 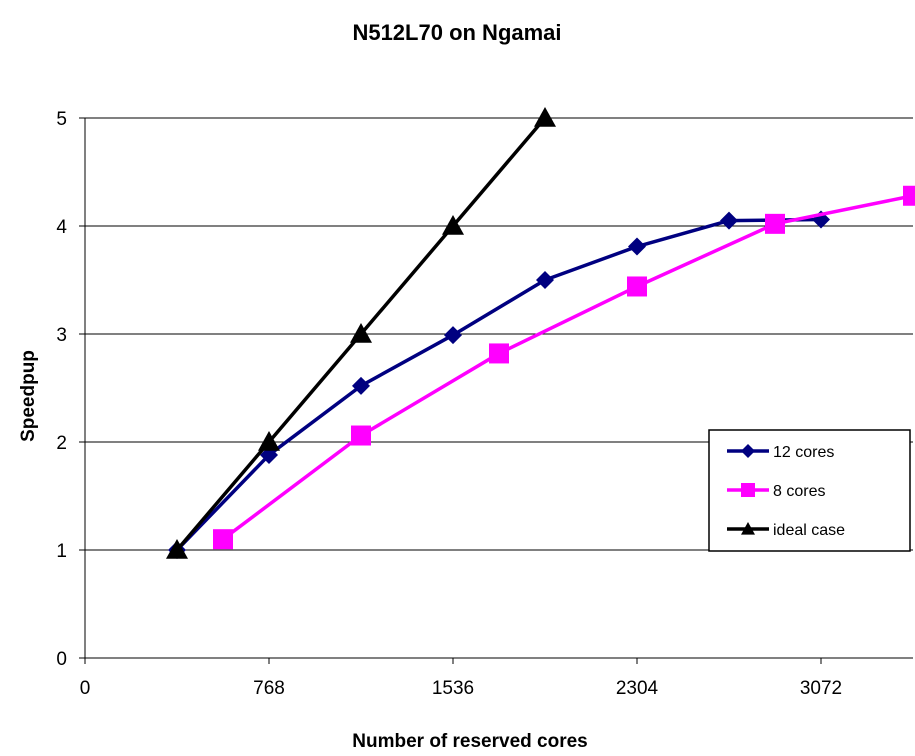 I want to click on chart-title: N512L70 on Ngamai, so click(x=456, y=32).